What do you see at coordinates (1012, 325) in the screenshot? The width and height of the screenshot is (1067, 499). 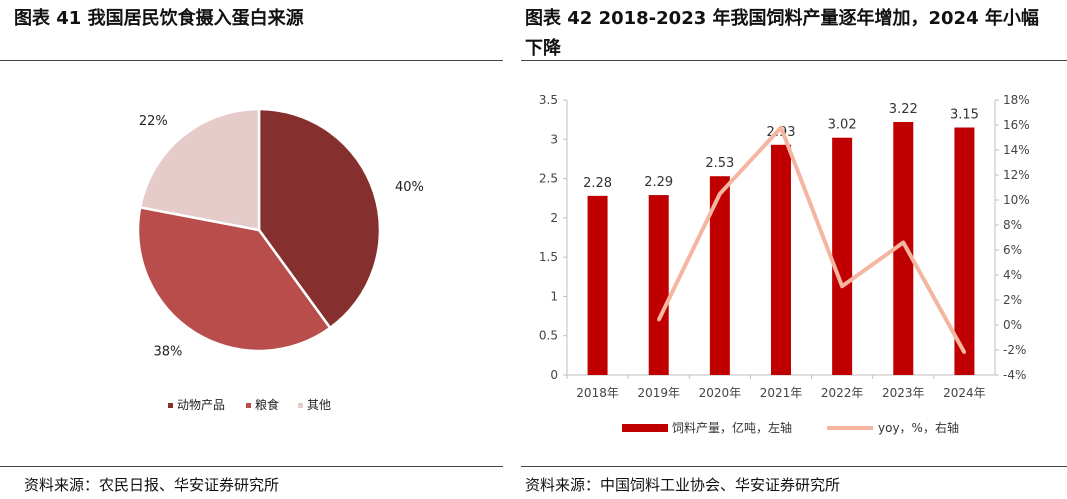 I see `y-right-tick-label: 0%` at bounding box center [1012, 325].